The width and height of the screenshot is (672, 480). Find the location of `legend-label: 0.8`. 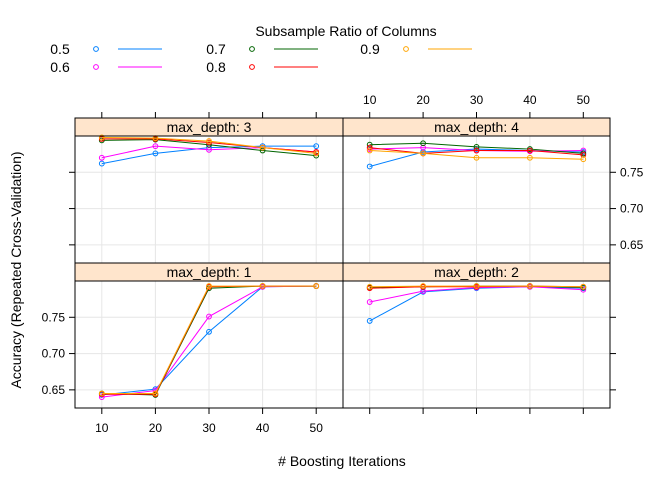

legend-label: 0.8 is located at coordinates (216, 67).